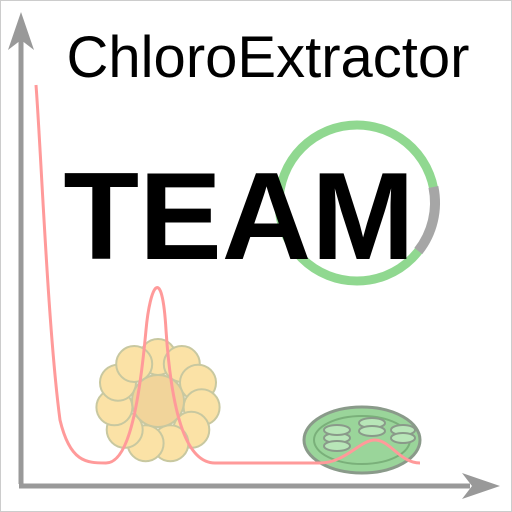 The height and width of the screenshot is (512, 512). I want to click on chloroplast-body, so click(362, 440).